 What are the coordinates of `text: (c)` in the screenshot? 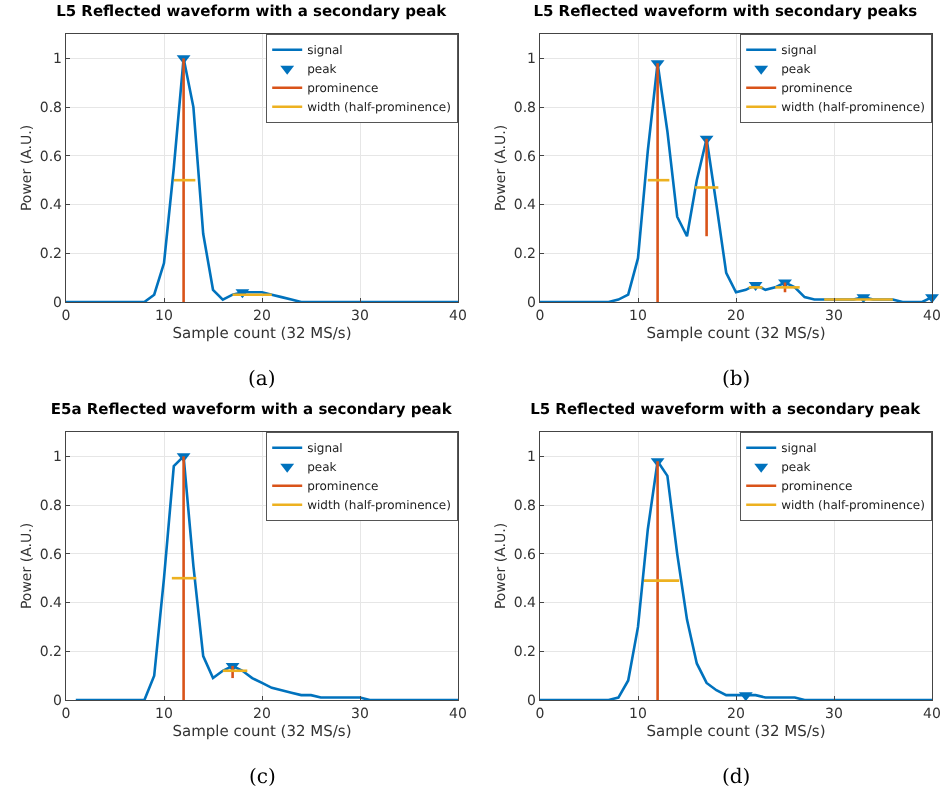 It's located at (262, 778).